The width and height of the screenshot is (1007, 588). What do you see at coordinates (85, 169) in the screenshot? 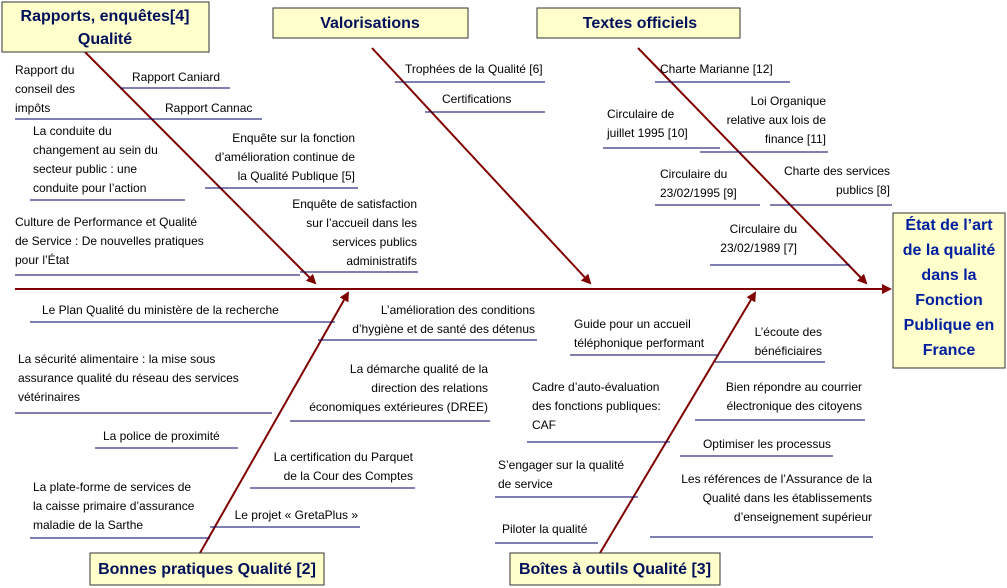
I see `cause-label: secteur public : une` at bounding box center [85, 169].